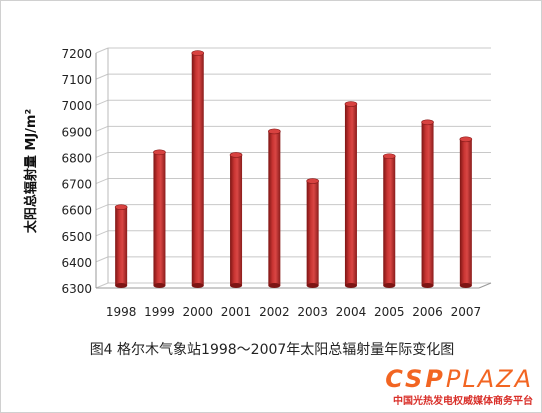 Image resolution: width=542 pixels, height=413 pixels. I want to click on x-tick-label: 2004, so click(351, 312).